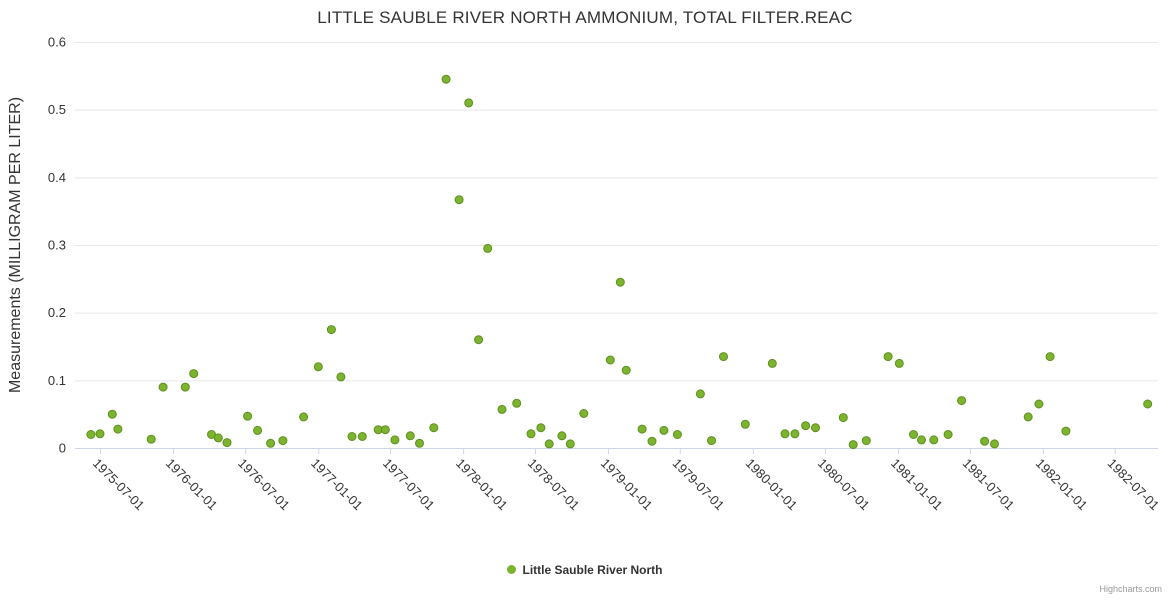  What do you see at coordinates (57, 380) in the screenshot?
I see `y-tick-label: 0.1` at bounding box center [57, 380].